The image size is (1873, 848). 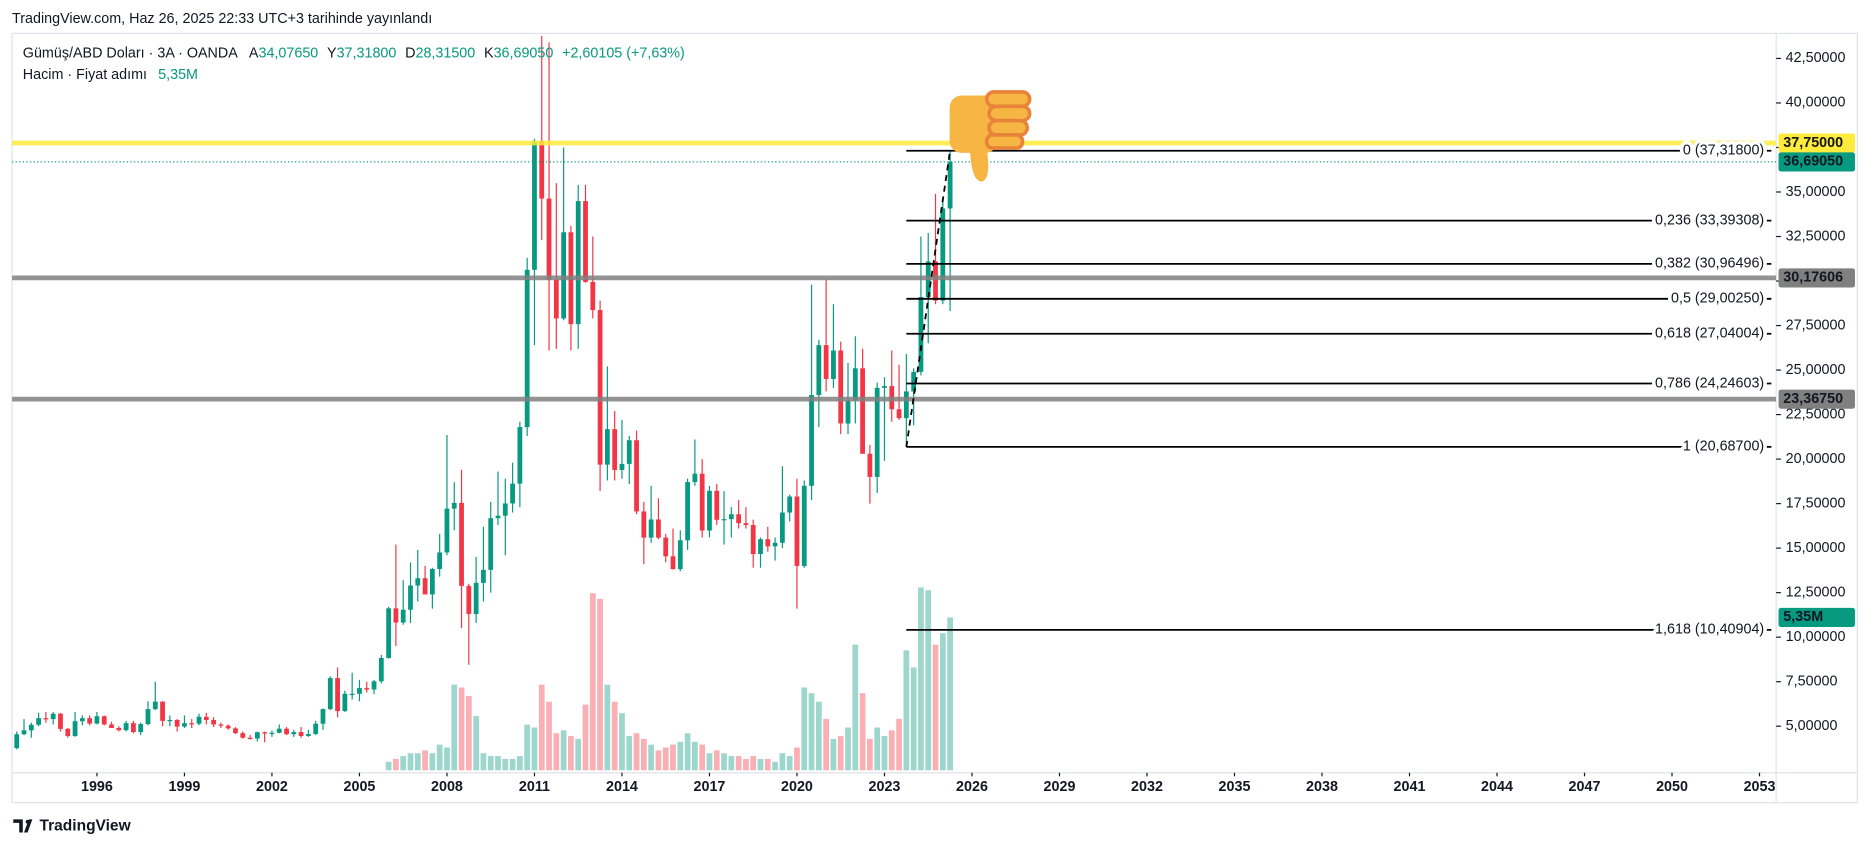 I want to click on x-tick-label: 2029, so click(x=1060, y=787).